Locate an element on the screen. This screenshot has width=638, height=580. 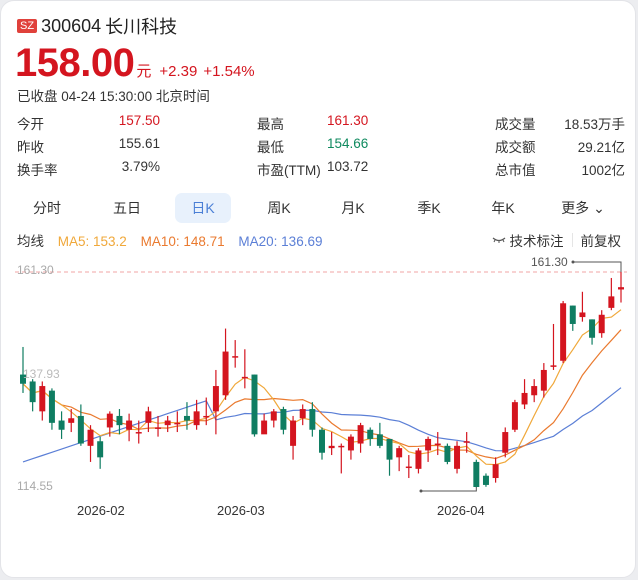
ma-legend: 均线 MA5: 153.2 MA10: 148.71 MA20: 136.69 is located at coordinates (174, 240).